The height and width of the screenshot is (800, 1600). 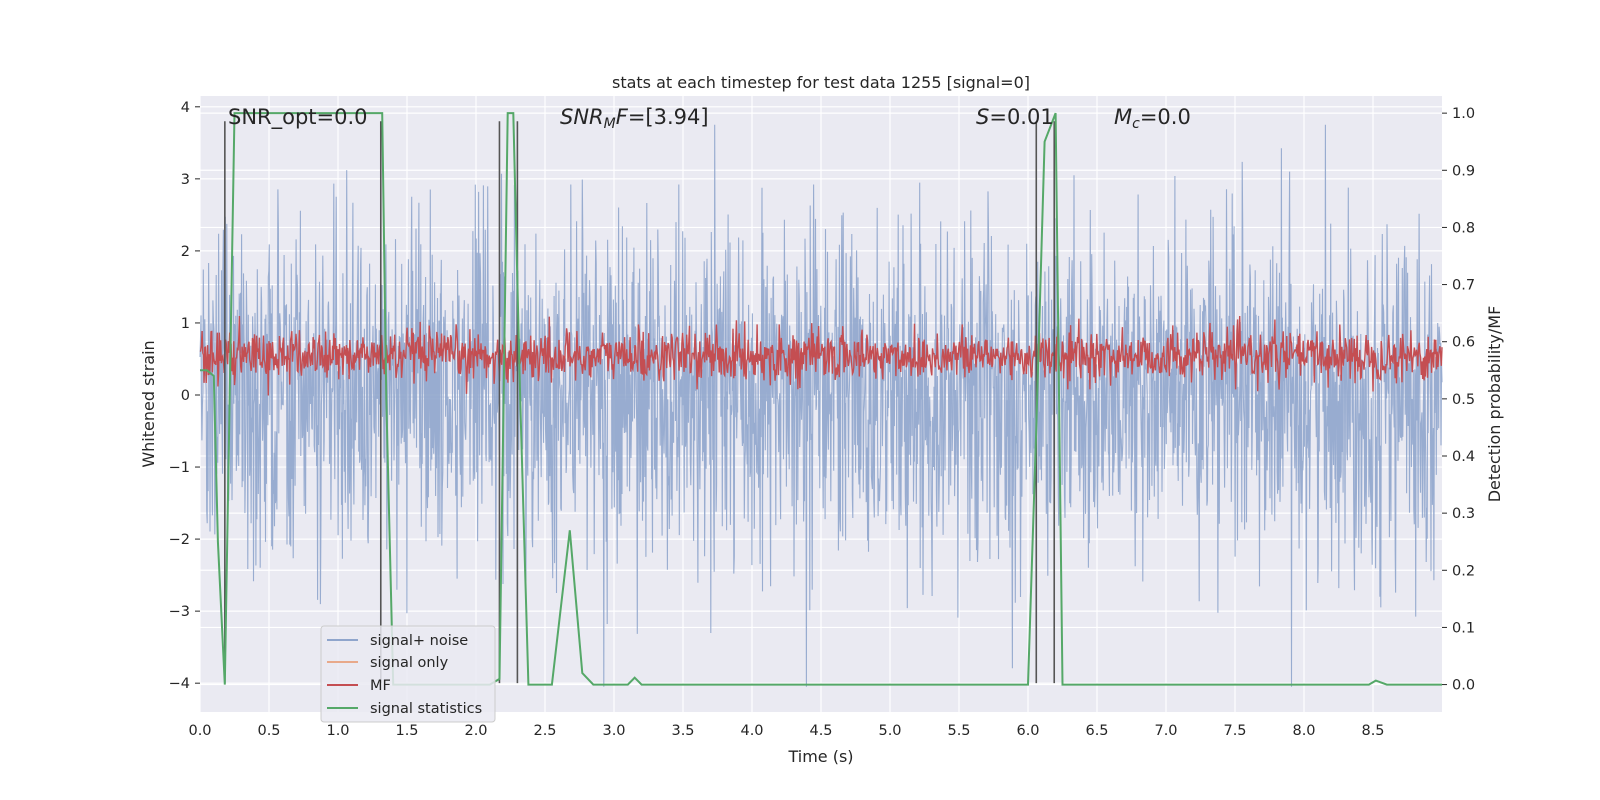 I want to click on annotation-mc-main: M, so click(x=1123, y=117).